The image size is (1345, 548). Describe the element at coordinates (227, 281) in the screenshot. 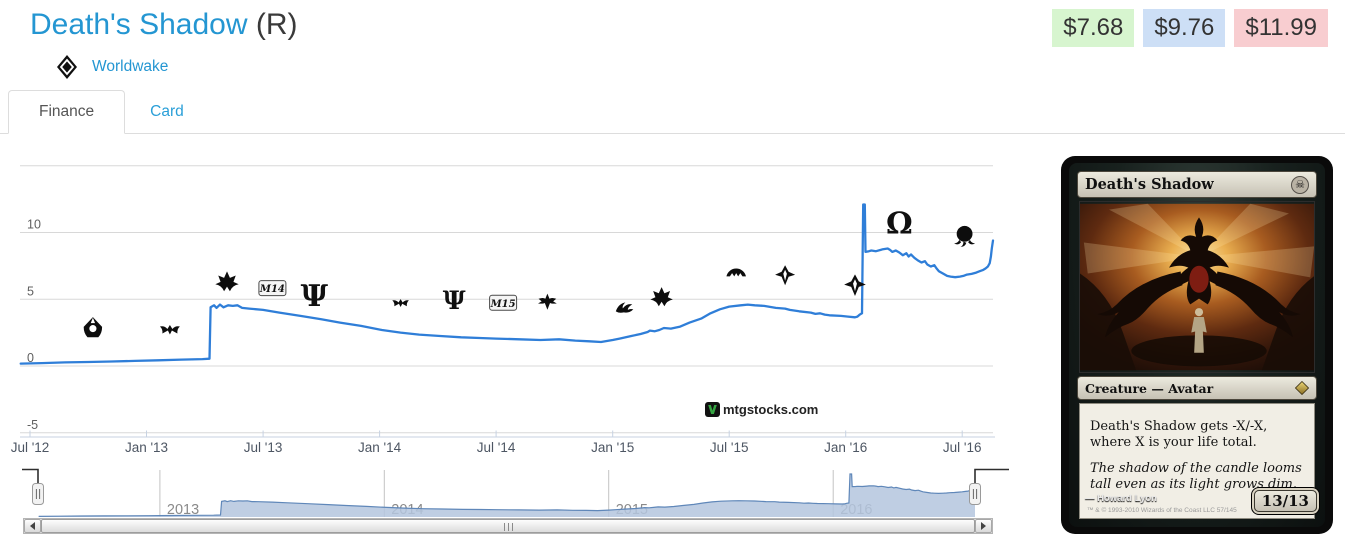

I see `set-release-icon-dragons-maze` at that location.